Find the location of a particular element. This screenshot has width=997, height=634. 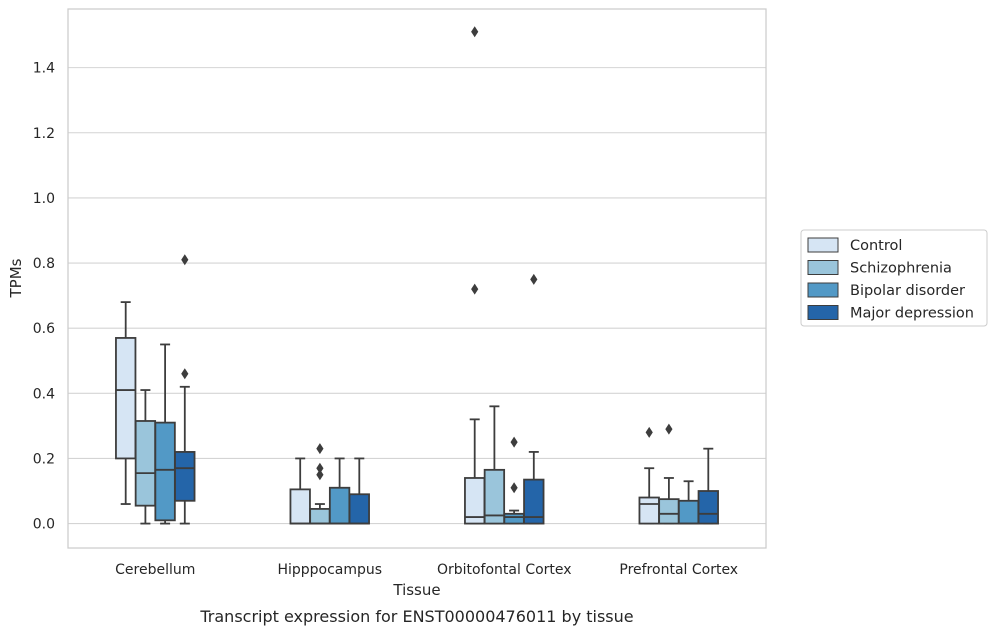

y-tick-label: 1.4 is located at coordinates (44, 69).